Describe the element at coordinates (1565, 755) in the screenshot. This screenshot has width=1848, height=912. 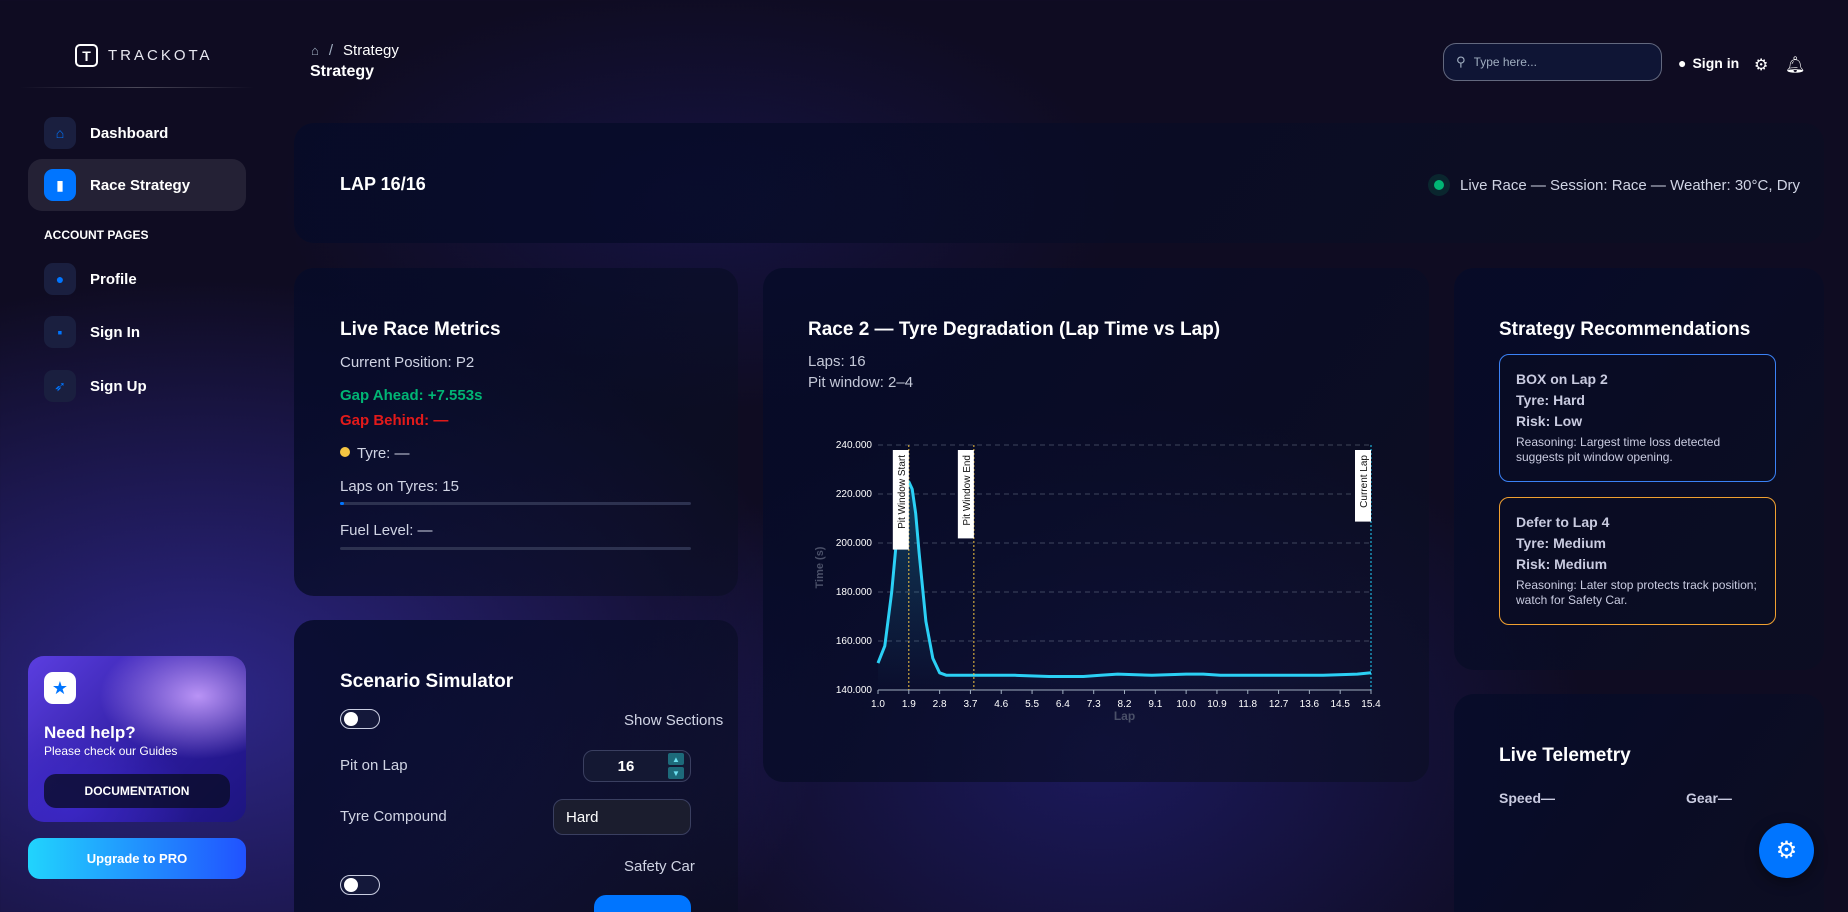
I see `telemetry-title: Live Telemetry` at that location.